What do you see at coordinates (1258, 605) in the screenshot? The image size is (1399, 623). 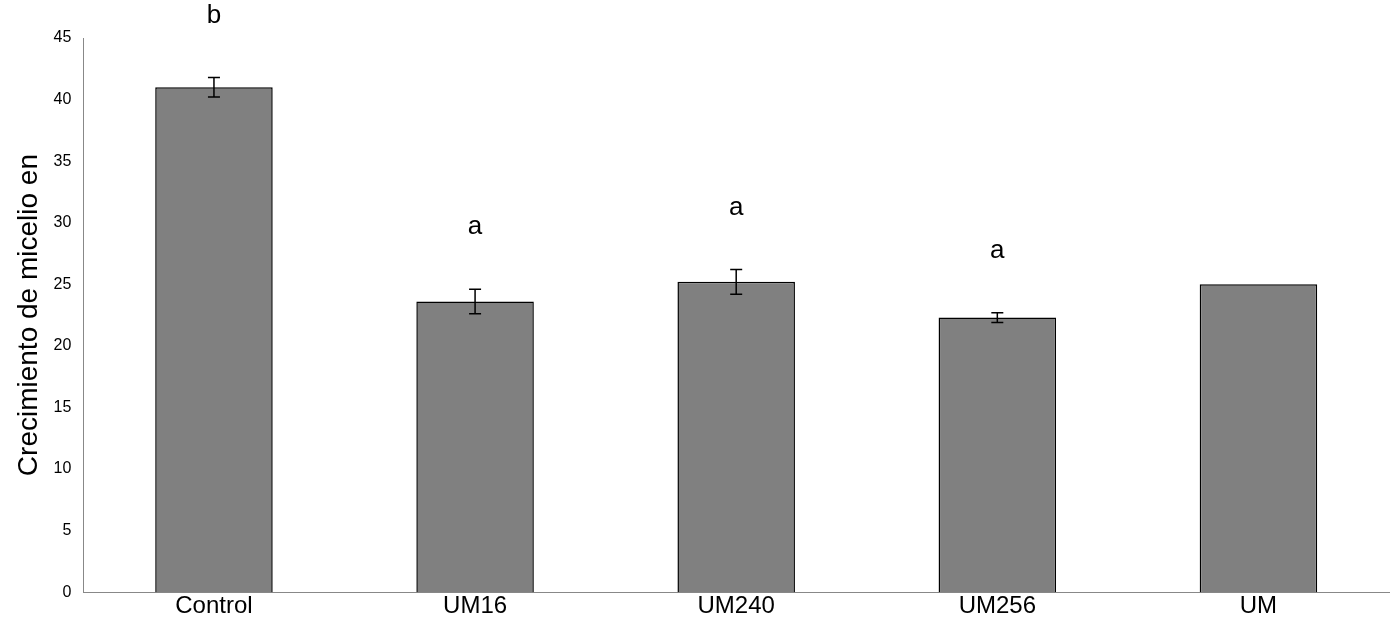 I see `x-tick-label: UM` at bounding box center [1258, 605].